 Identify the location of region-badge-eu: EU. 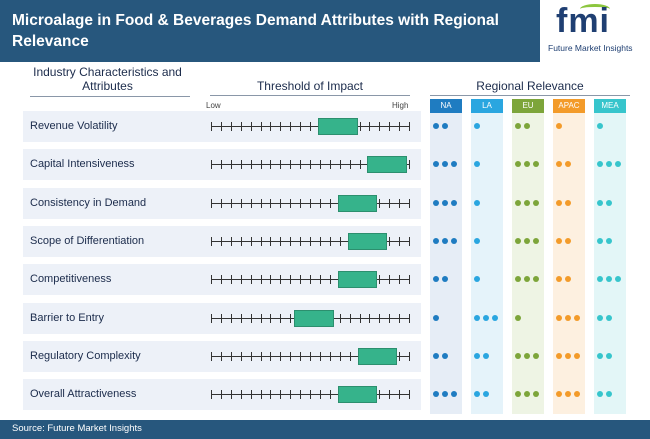
(528, 106).